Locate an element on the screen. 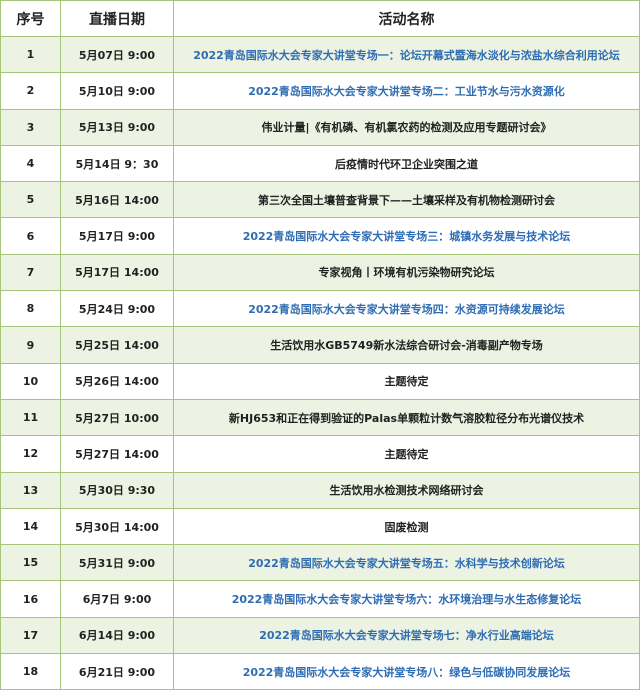  column-header: 直播日期 is located at coordinates (117, 18).